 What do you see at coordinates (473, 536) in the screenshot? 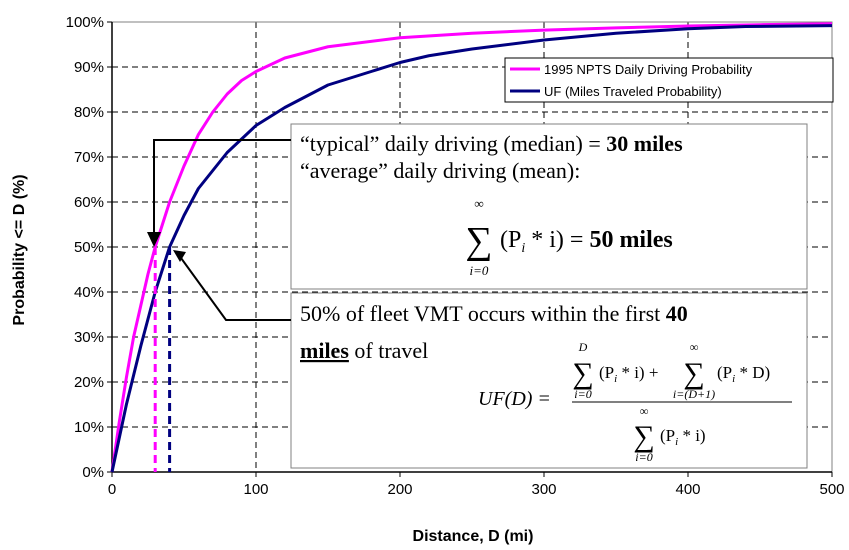
I see `x-axis-title: Distance, D (mi)` at bounding box center [473, 536].